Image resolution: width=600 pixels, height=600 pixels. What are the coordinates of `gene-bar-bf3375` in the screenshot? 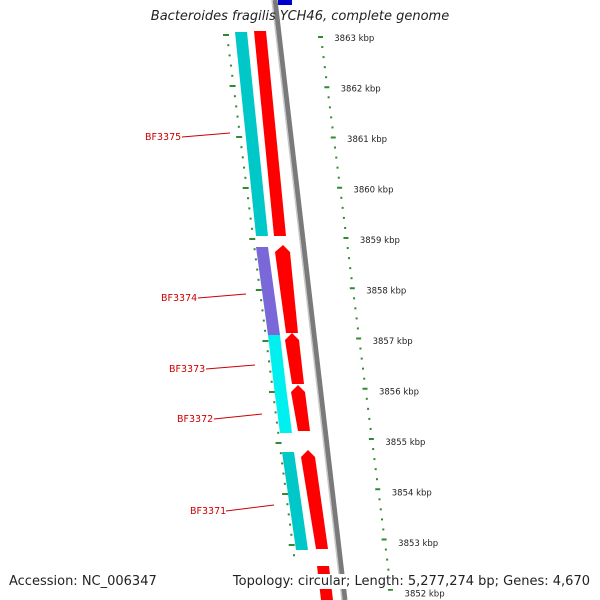 It's located at (251, 134).